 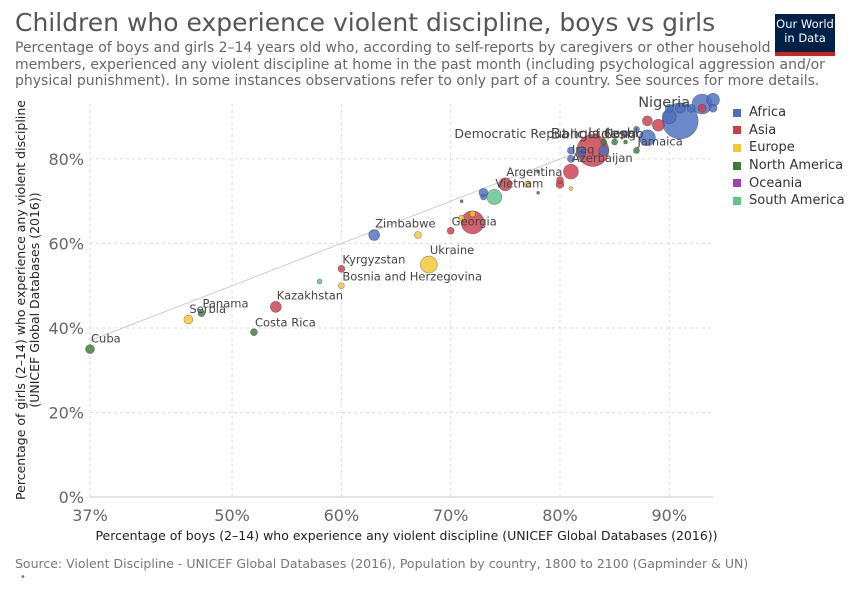 I want to click on x-tick-label: 90%, so click(x=669, y=515).